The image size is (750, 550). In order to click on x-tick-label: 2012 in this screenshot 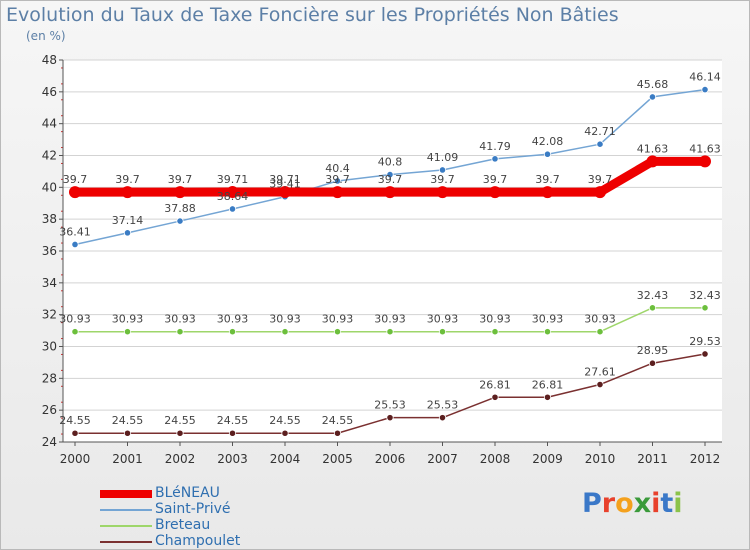, I will do `click(705, 459)`.